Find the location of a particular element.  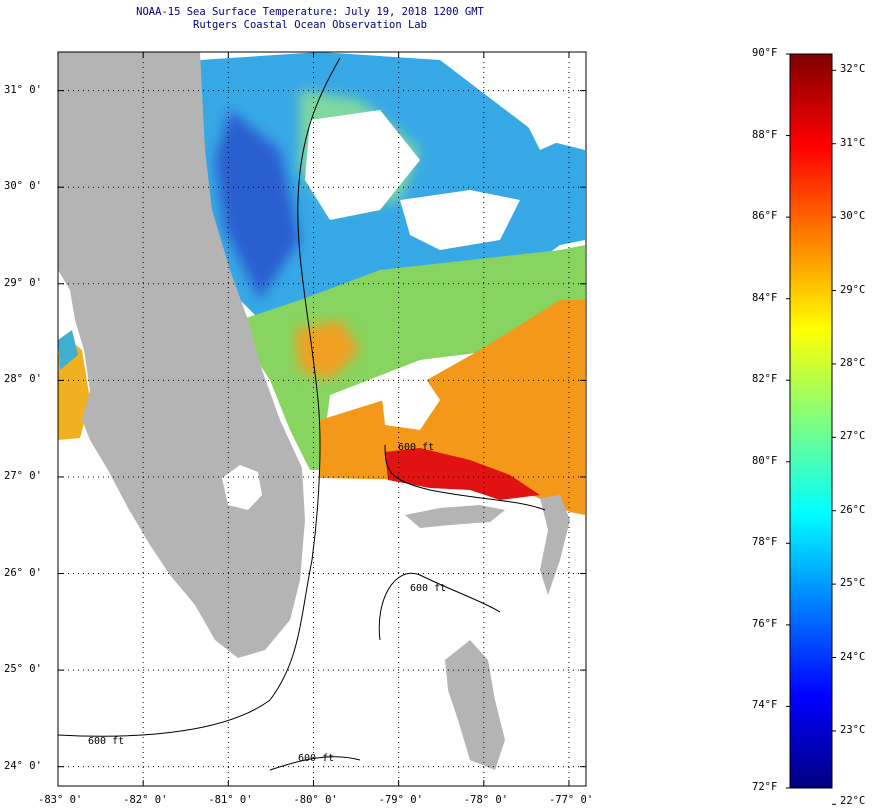

latitude-label: 26° 0' is located at coordinates (23, 572).